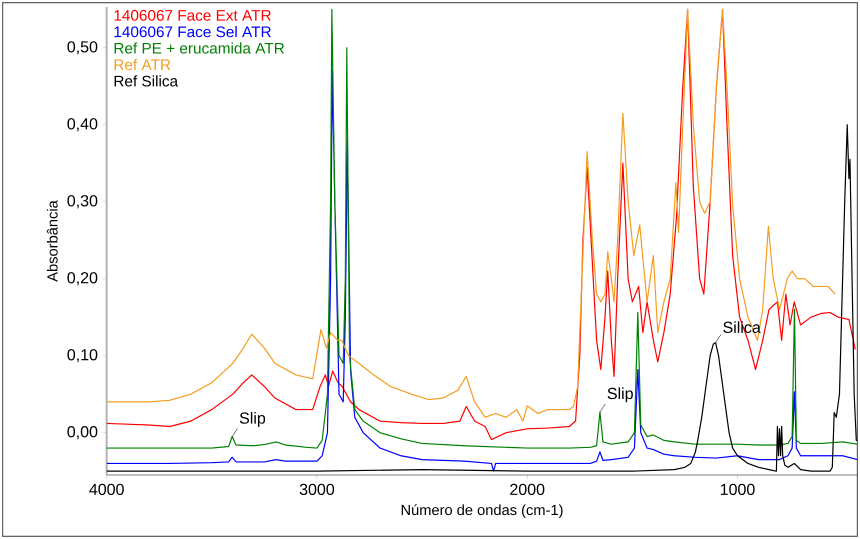 The image size is (860, 539). Describe the element at coordinates (82, 433) in the screenshot. I see `y-tick-label: 0,00` at that location.